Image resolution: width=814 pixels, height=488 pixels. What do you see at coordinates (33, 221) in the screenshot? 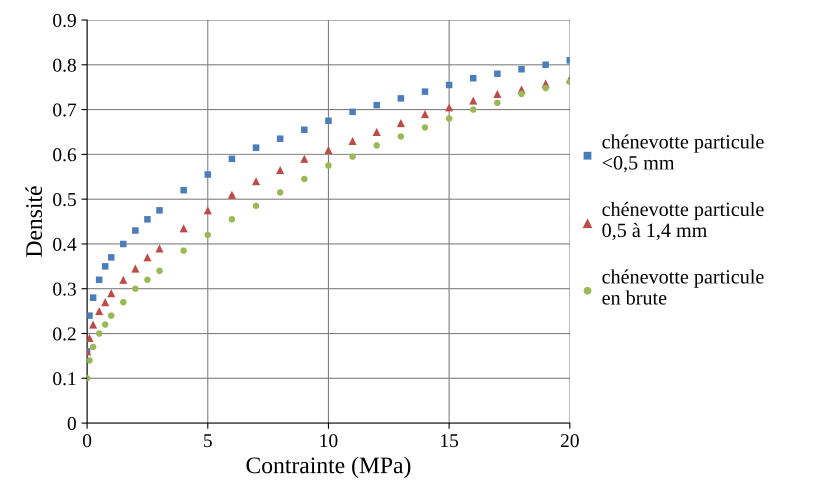
I see `y-axis-title: Densité` at bounding box center [33, 221].